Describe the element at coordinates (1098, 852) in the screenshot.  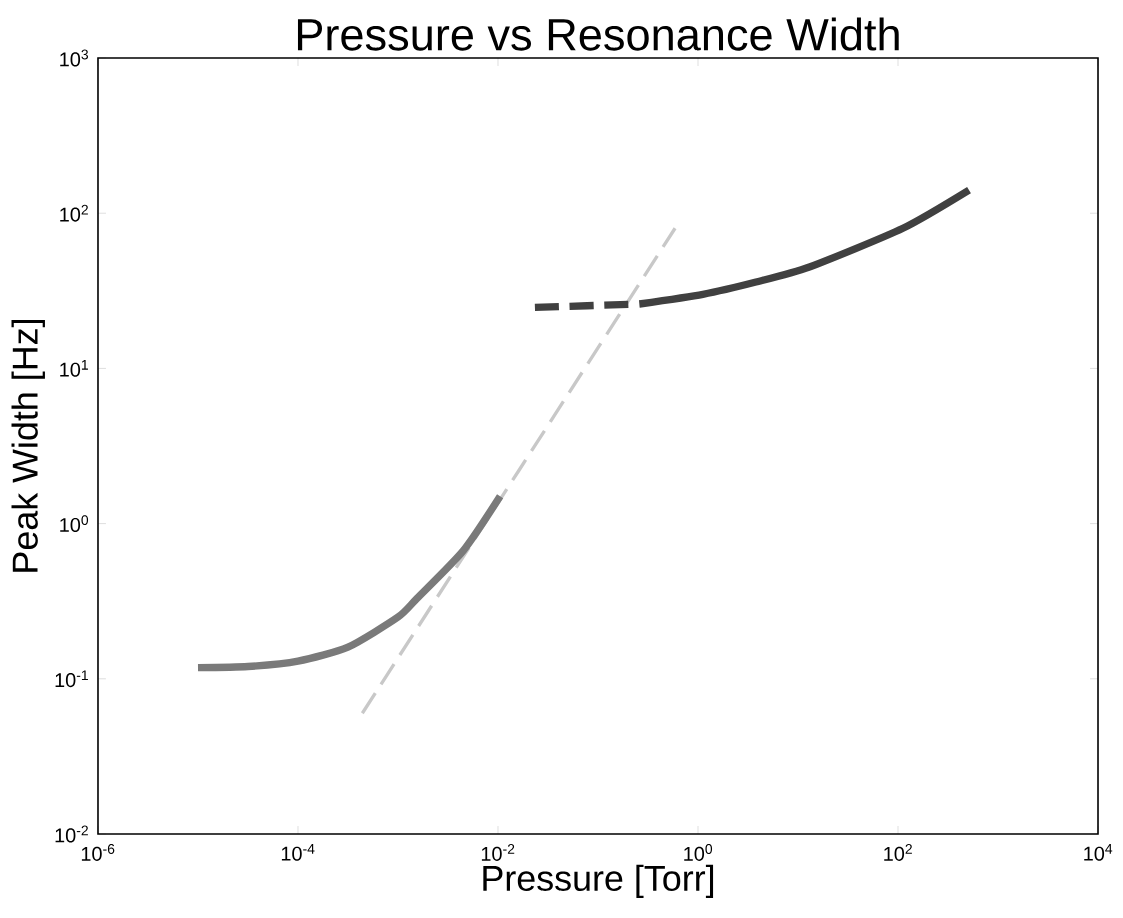
I see `x-tick-label: 10$^{4}$` at that location.